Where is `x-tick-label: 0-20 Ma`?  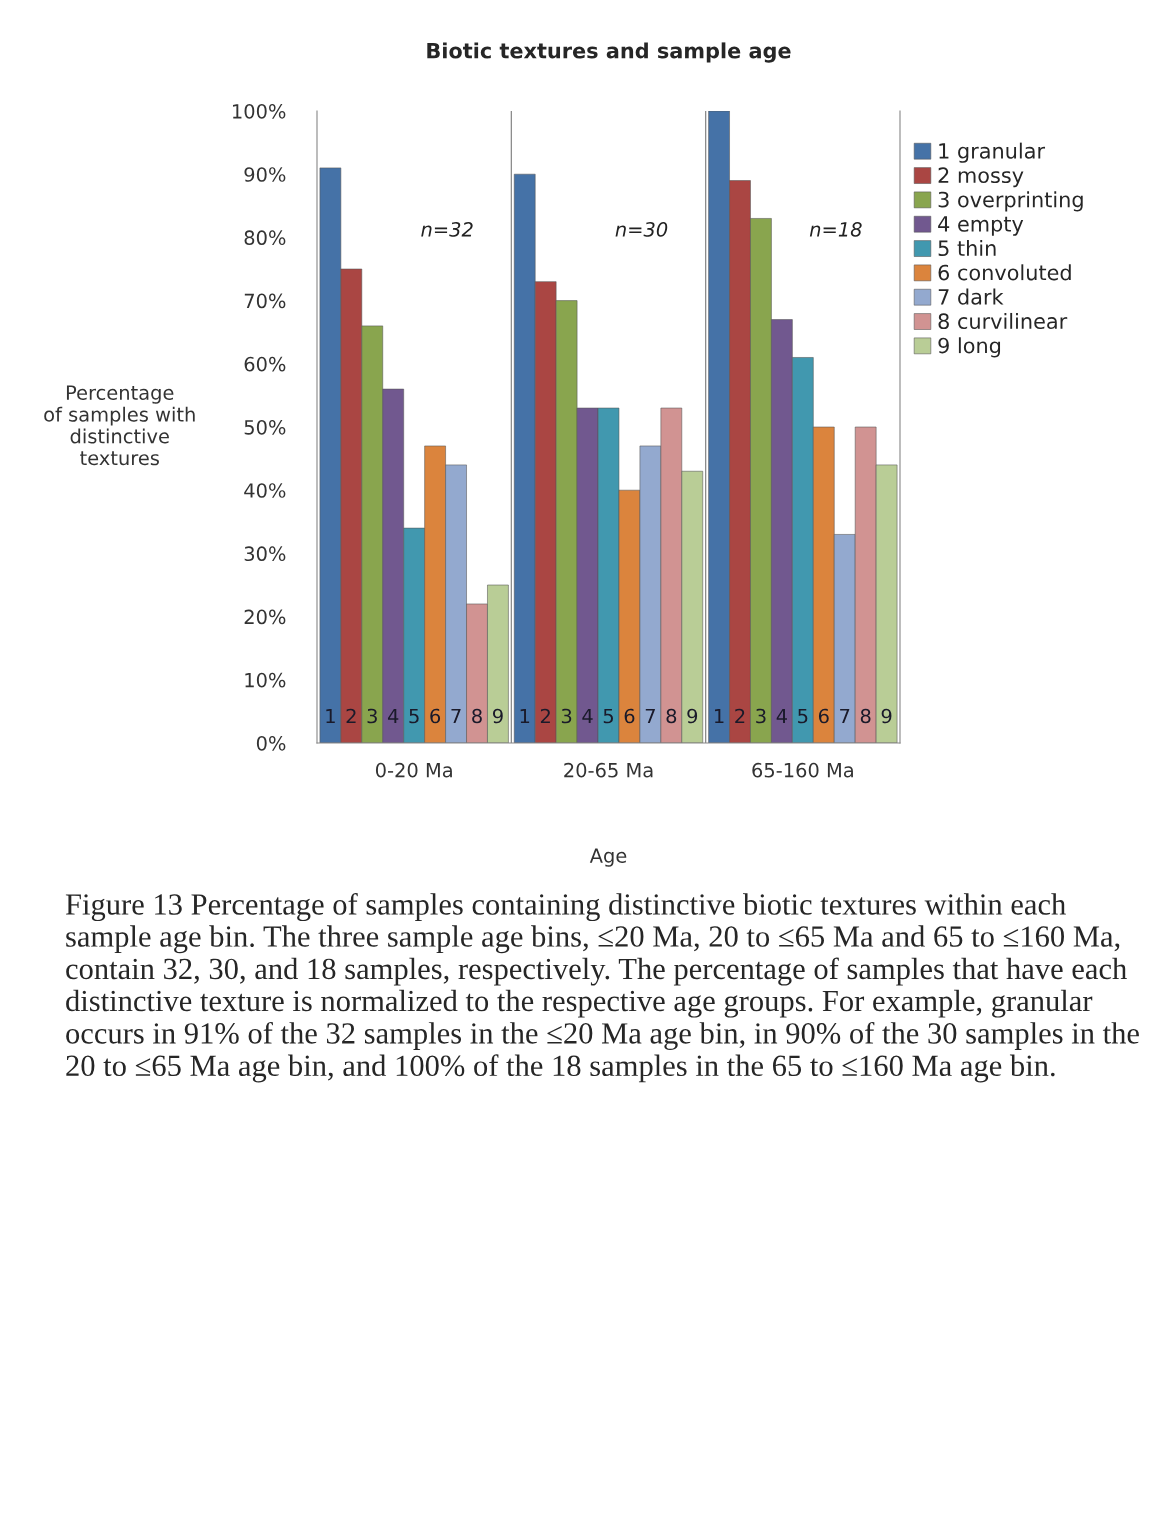 x-tick-label: 0-20 Ma is located at coordinates (413, 770).